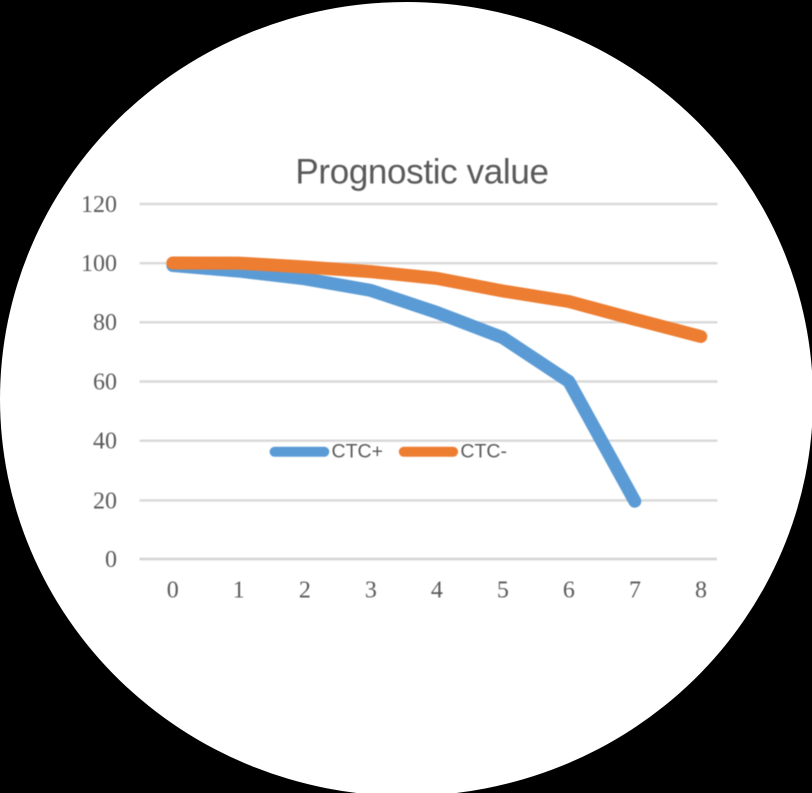 The width and height of the screenshot is (812, 793). Describe the element at coordinates (569, 591) in the screenshot. I see `svg-text: 6` at that location.